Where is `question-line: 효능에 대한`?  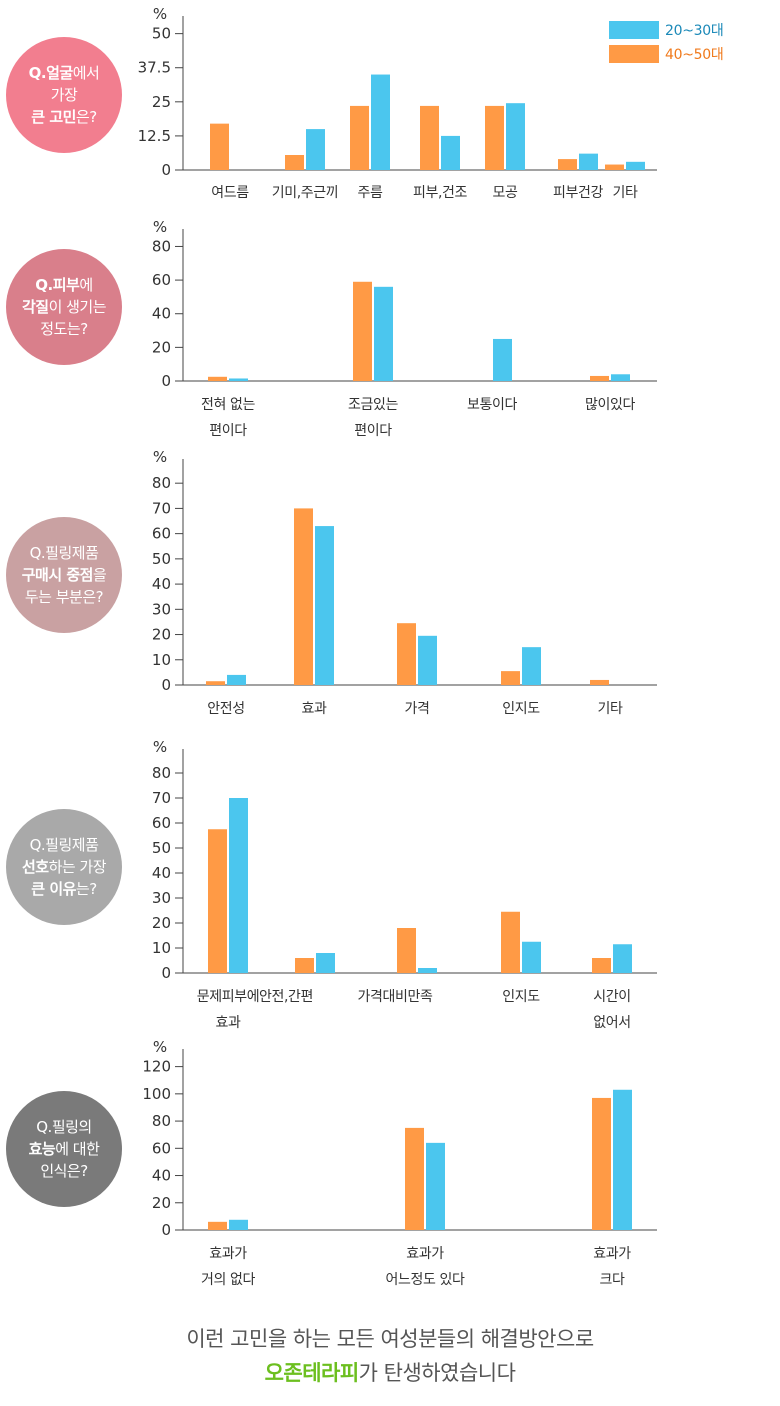 question-line: 효능에 대한 is located at coordinates (64, 1149).